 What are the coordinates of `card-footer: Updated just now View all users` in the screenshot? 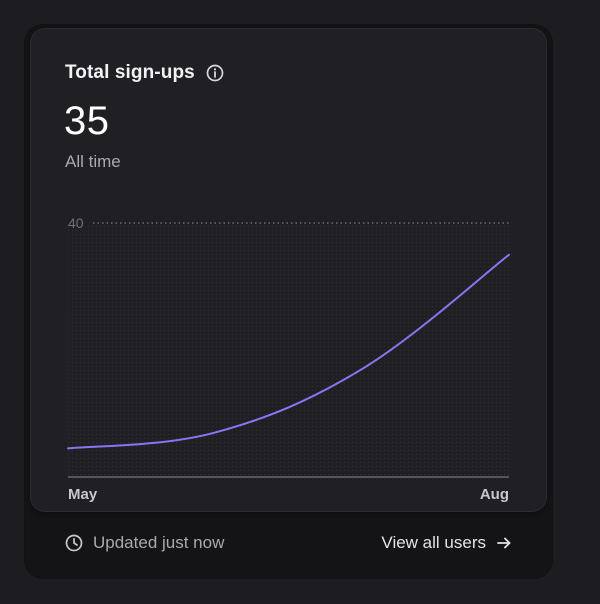 It's located at (288, 544).